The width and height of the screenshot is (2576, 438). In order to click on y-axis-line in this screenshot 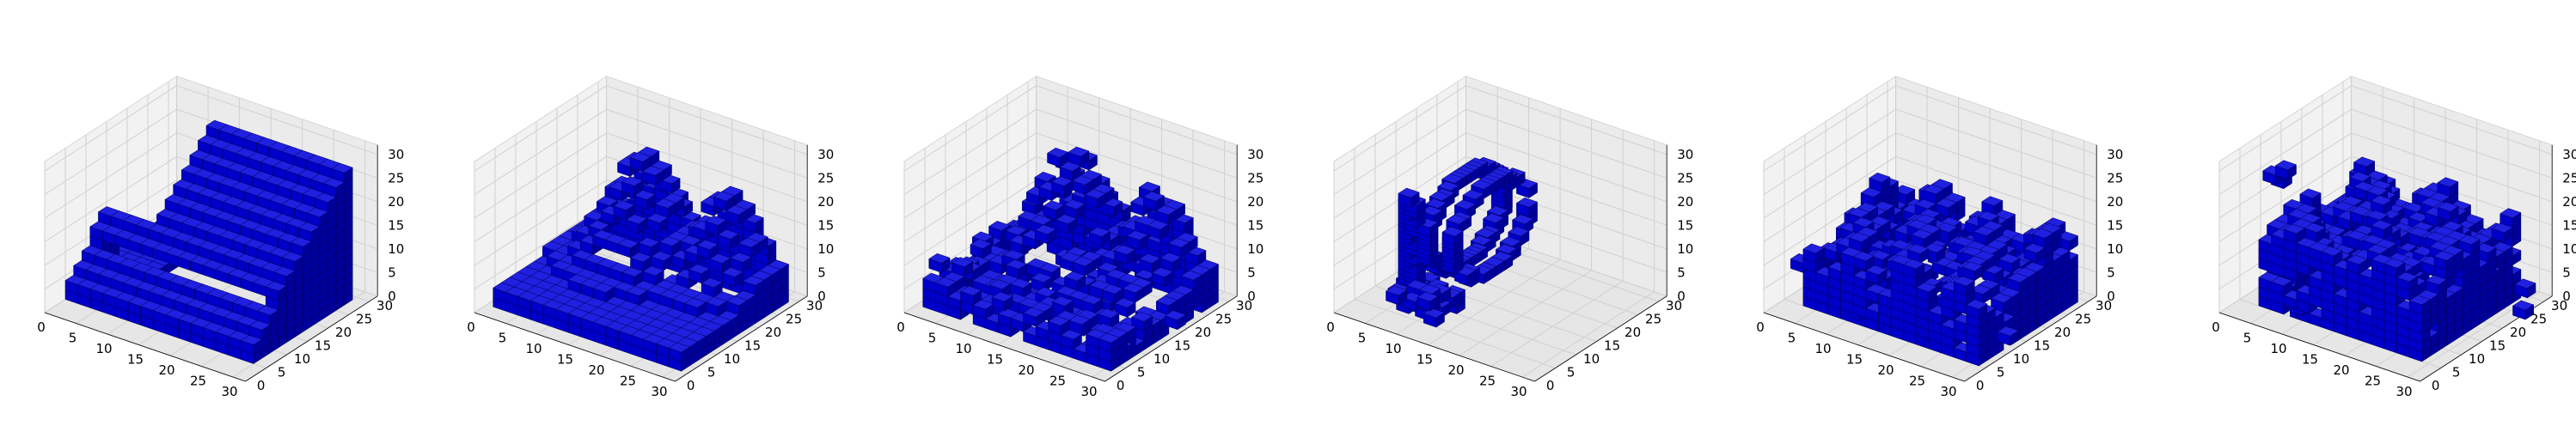, I will do `click(1600, 338)`.